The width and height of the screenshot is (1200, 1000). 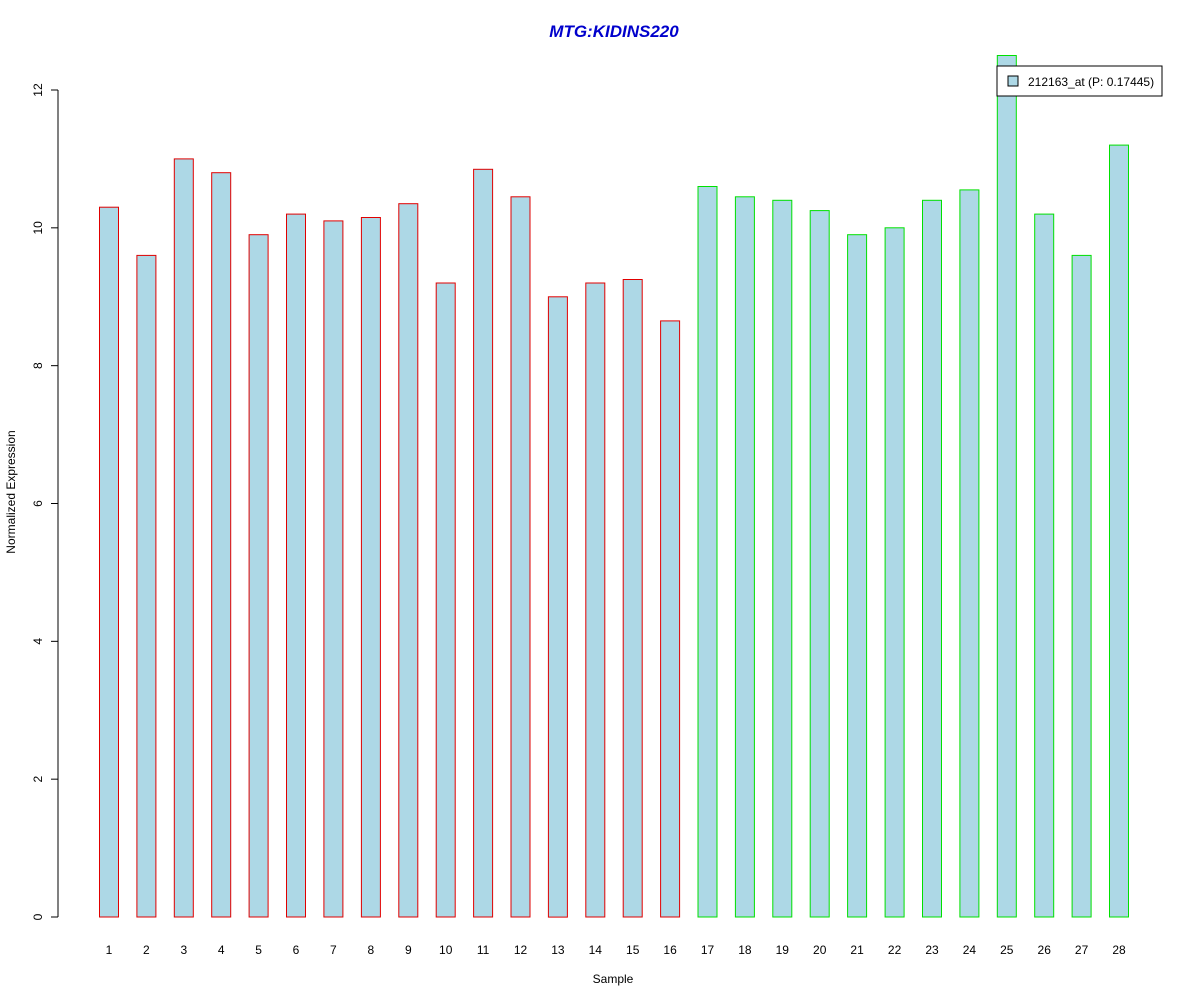 I want to click on y-axis-label: Normalized Expression, so click(x=11, y=491).